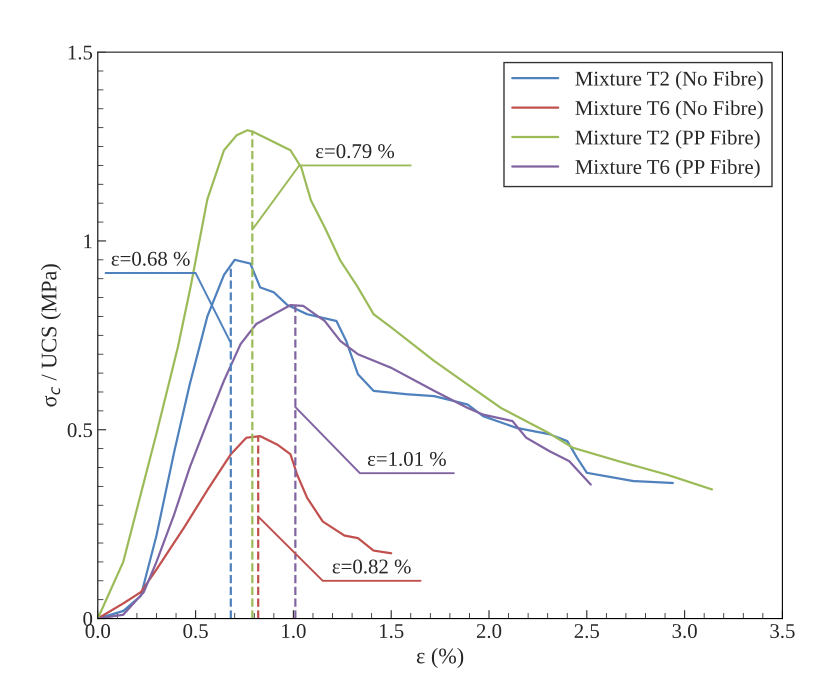 Image resolution: width=815 pixels, height=695 pixels. Describe the element at coordinates (440, 658) in the screenshot. I see `x-axis-title: ε (%)` at that location.